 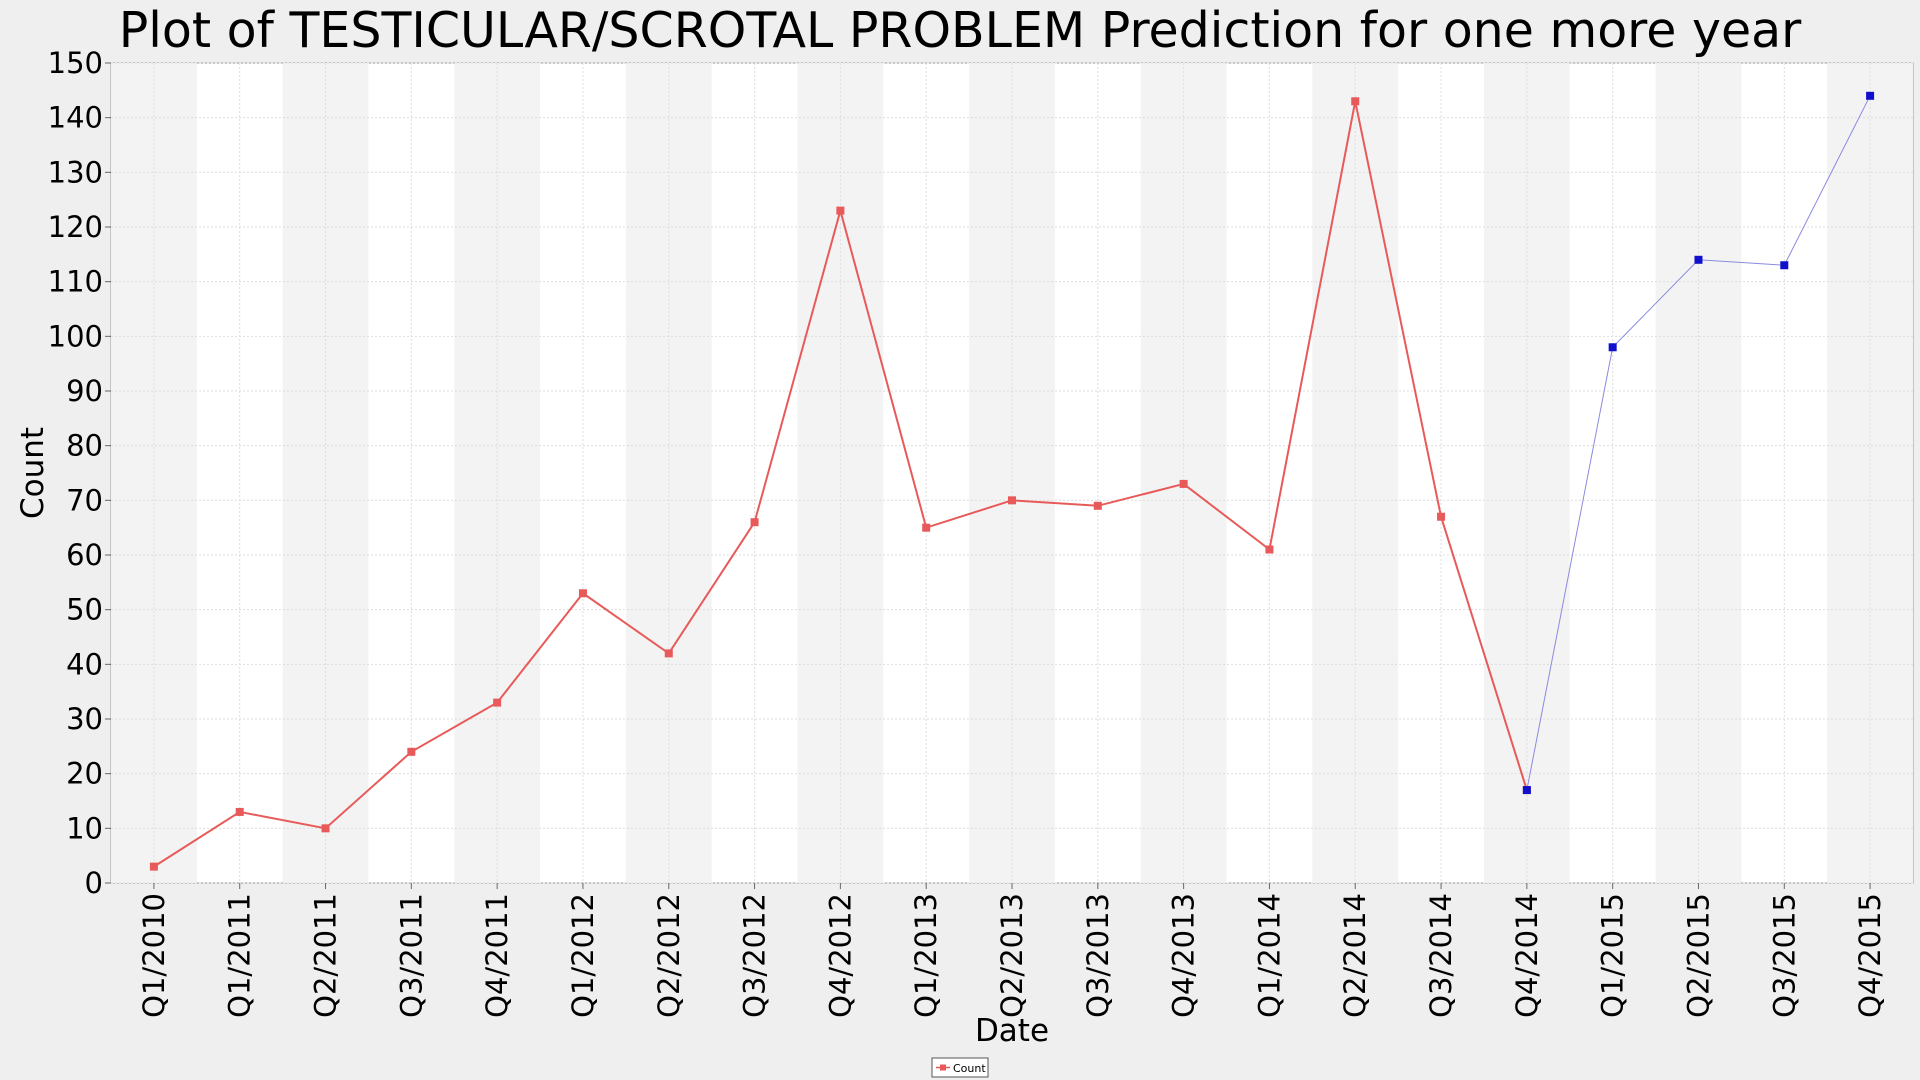 I want to click on x-tick-label: Q2/2013, so click(x=1012, y=955).